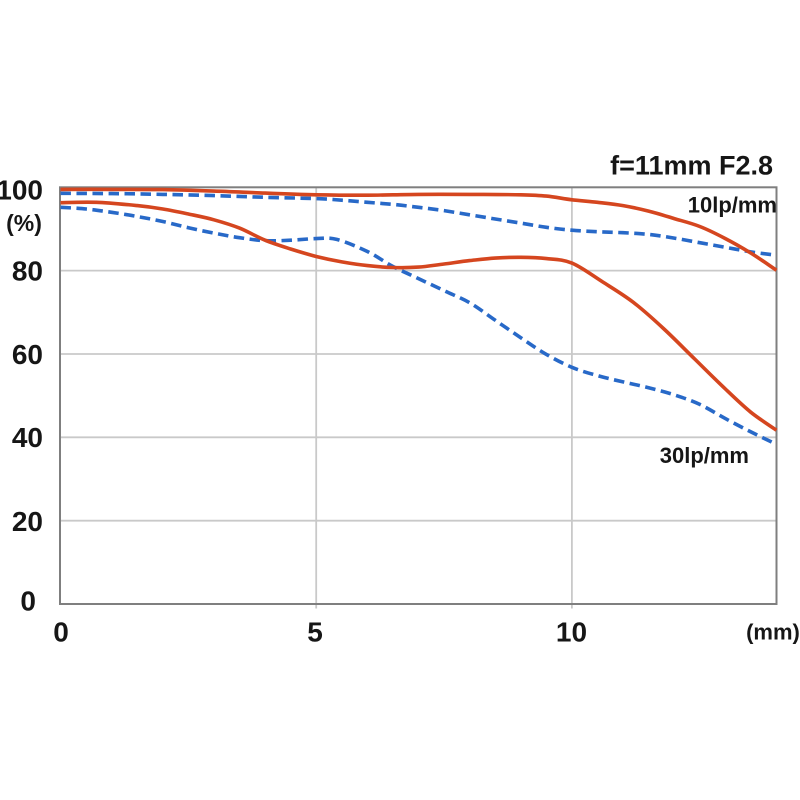  Describe the element at coordinates (571, 632) in the screenshot. I see `svg-text: 10` at that location.